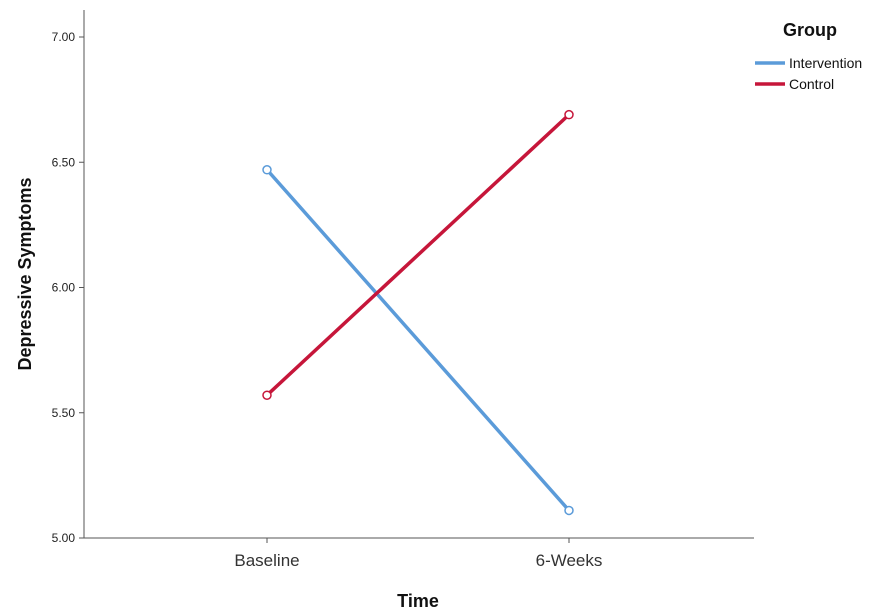 Image resolution: width=875 pixels, height=612 pixels. Describe the element at coordinates (810, 30) in the screenshot. I see `legend-title: Group` at that location.